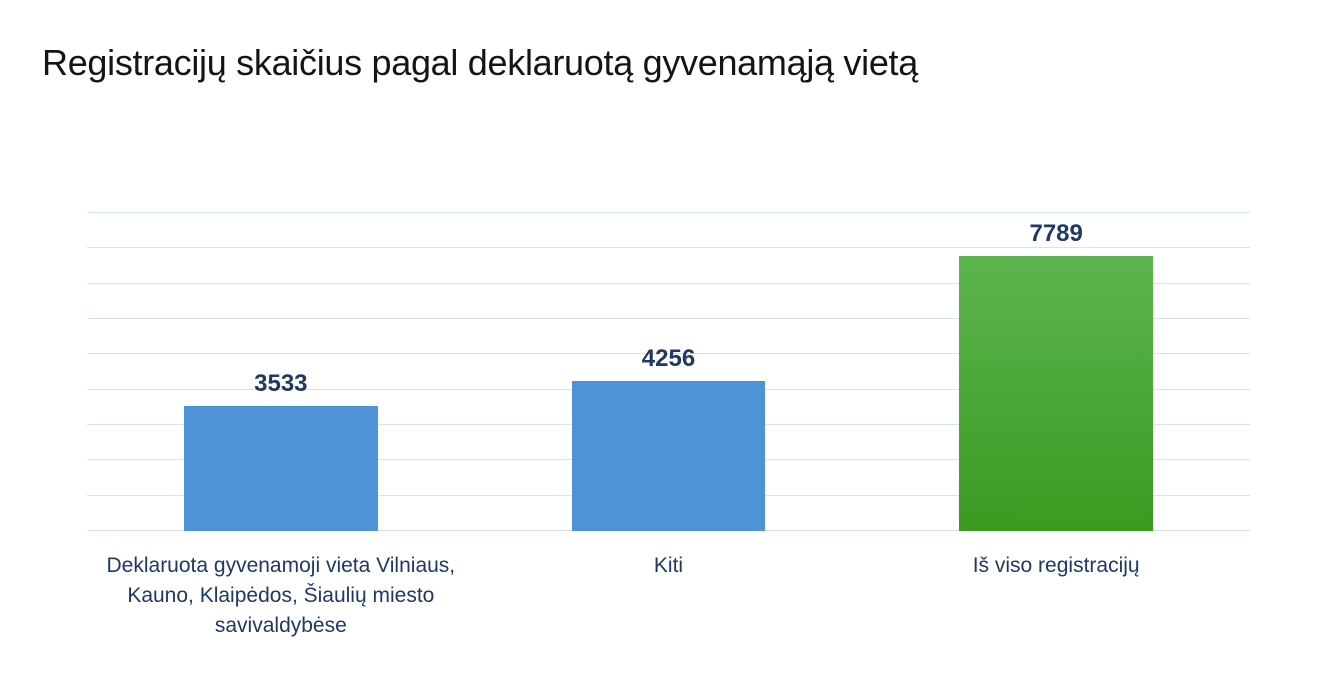 This screenshot has width=1328, height=681. I want to click on data-label-2: 4256, so click(668, 358).